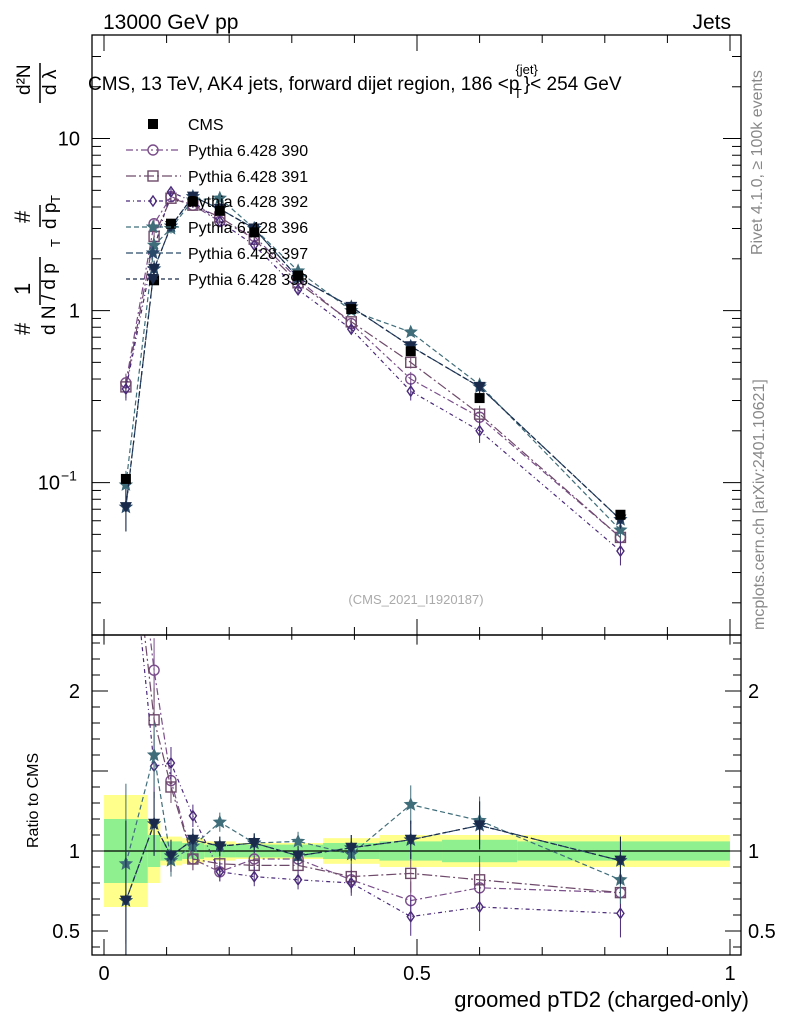 This screenshot has width=786, height=1024. Describe the element at coordinates (415, 599) in the screenshot. I see `analysis-watermark: (CMS_2021_I1920187)` at that location.